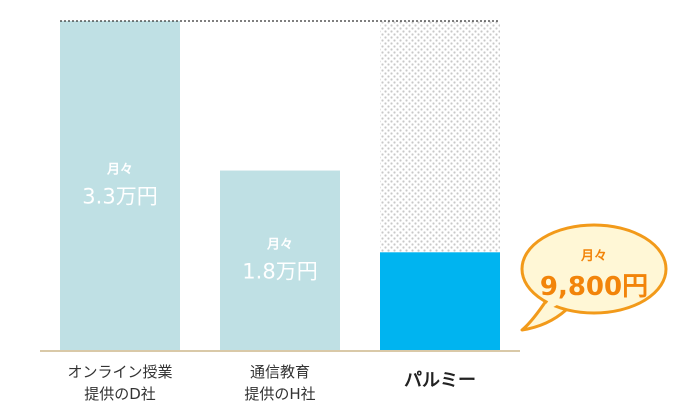 This screenshot has width=700, height=420. Describe the element at coordinates (279, 244) in the screenshot. I see `bar-label-prefix-1: 月々` at that location.